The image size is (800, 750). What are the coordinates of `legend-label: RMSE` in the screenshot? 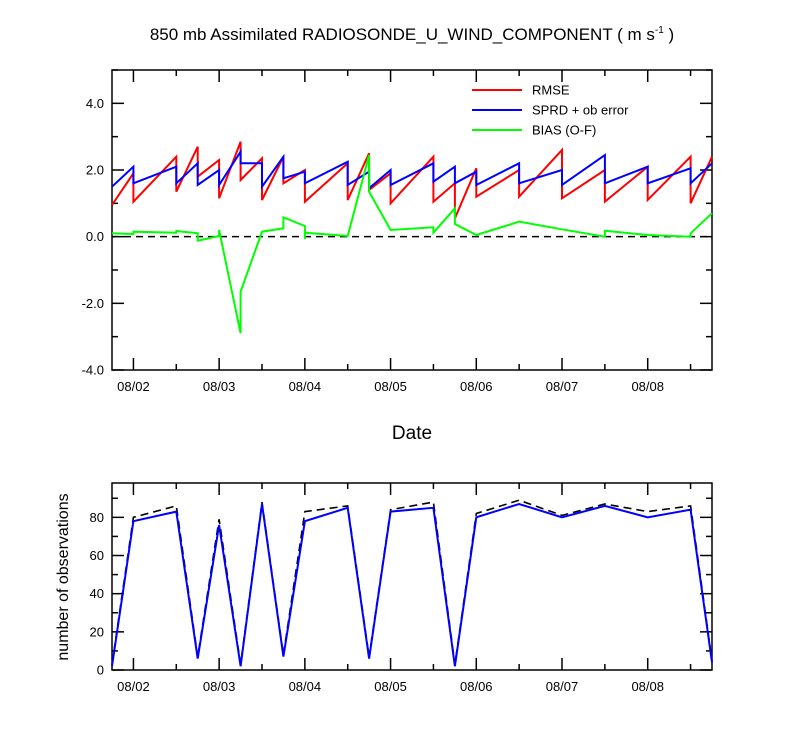 It's located at (551, 90).